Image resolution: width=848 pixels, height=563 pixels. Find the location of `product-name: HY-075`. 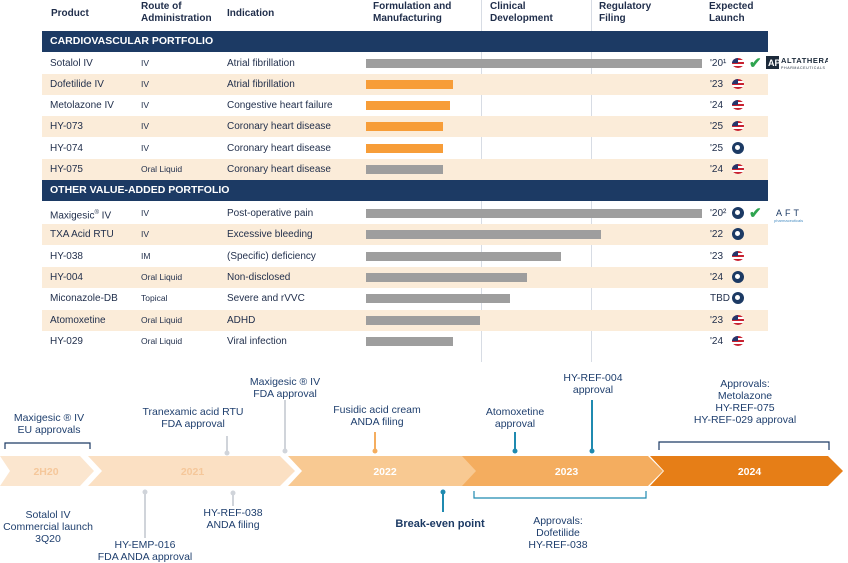

product-name: HY-075 is located at coordinates (66, 169).